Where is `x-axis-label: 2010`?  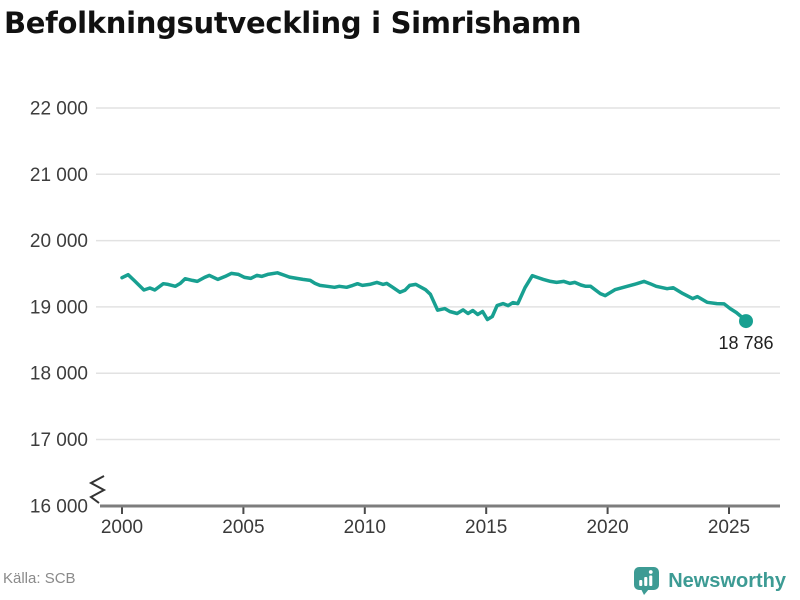
x-axis-label: 2010 is located at coordinates (365, 527).